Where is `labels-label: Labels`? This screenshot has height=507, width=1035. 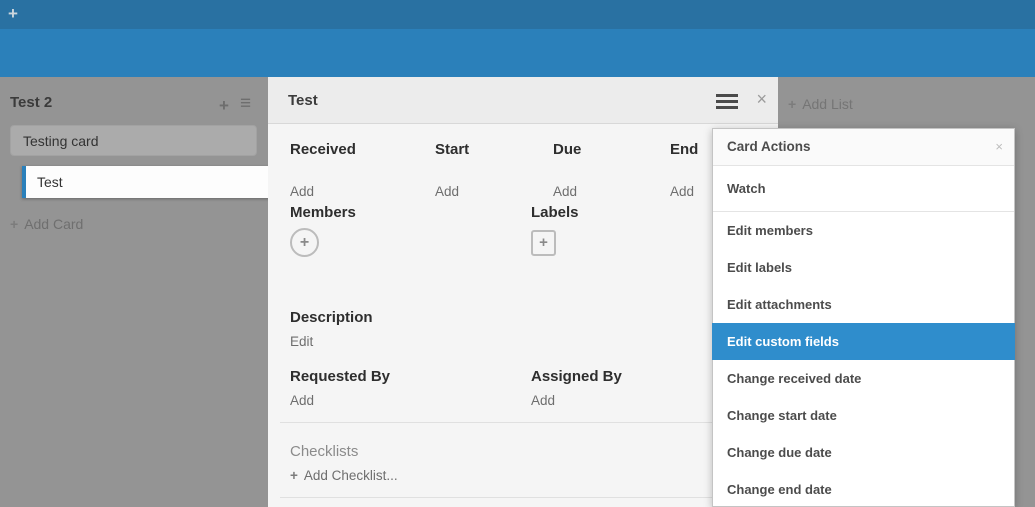 labels-label: Labels is located at coordinates (555, 212).